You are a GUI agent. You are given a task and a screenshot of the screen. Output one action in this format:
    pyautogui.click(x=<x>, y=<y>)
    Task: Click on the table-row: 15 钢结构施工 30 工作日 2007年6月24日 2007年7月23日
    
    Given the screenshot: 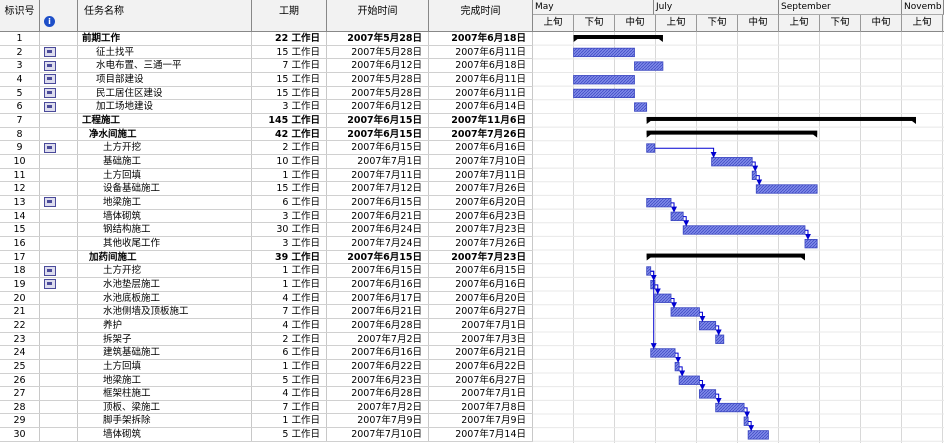 What is the action you would take?
    pyautogui.click(x=266, y=230)
    